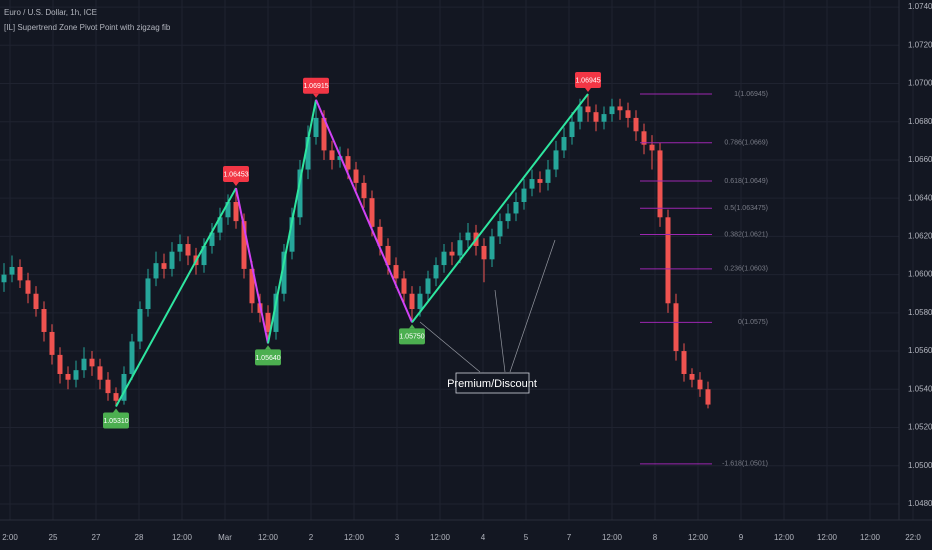 The image size is (932, 550). I want to click on fib-label: 0(1.0575), so click(753, 322).